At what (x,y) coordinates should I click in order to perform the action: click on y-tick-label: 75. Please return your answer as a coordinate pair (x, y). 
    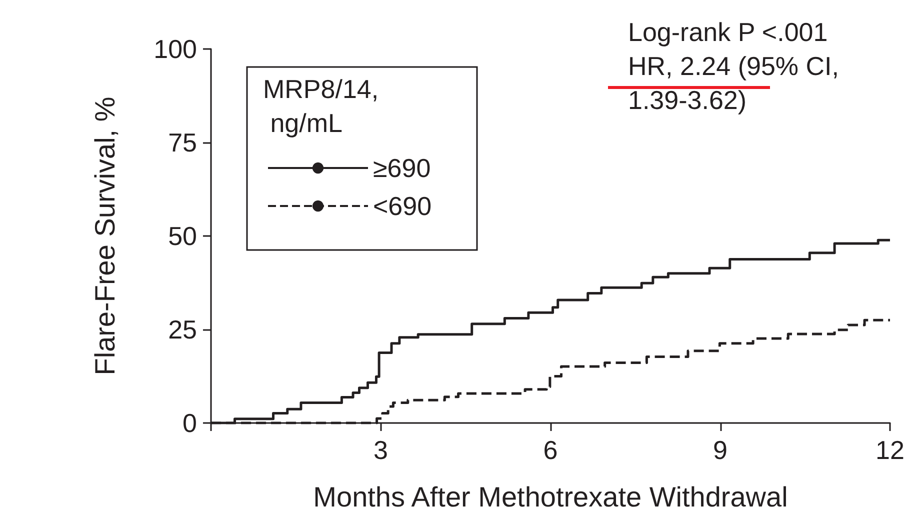
    Looking at the image, I should click on (182, 143).